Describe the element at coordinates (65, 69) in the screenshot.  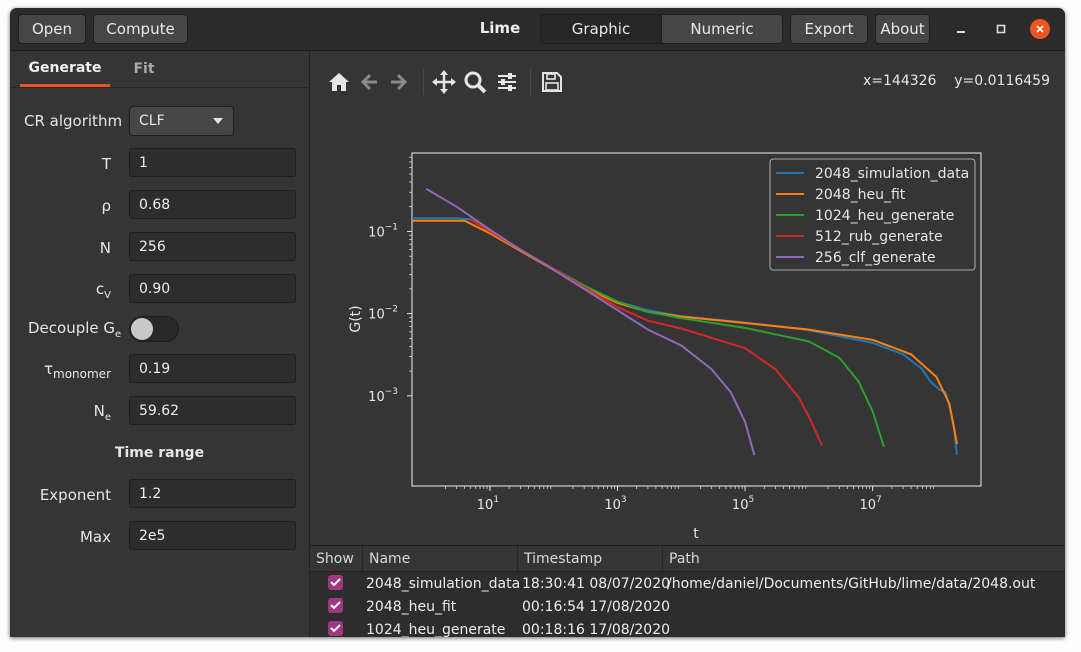
I see `tab-generate: Generate` at that location.